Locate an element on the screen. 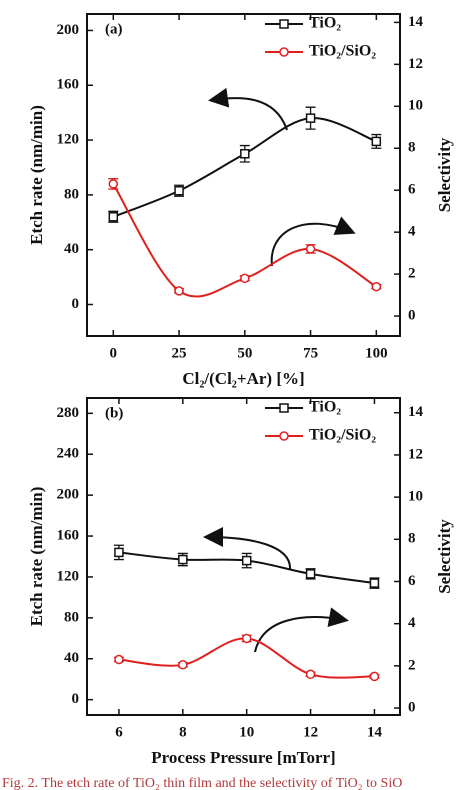 The image size is (474, 790). x-tick-label: 25 is located at coordinates (179, 353).